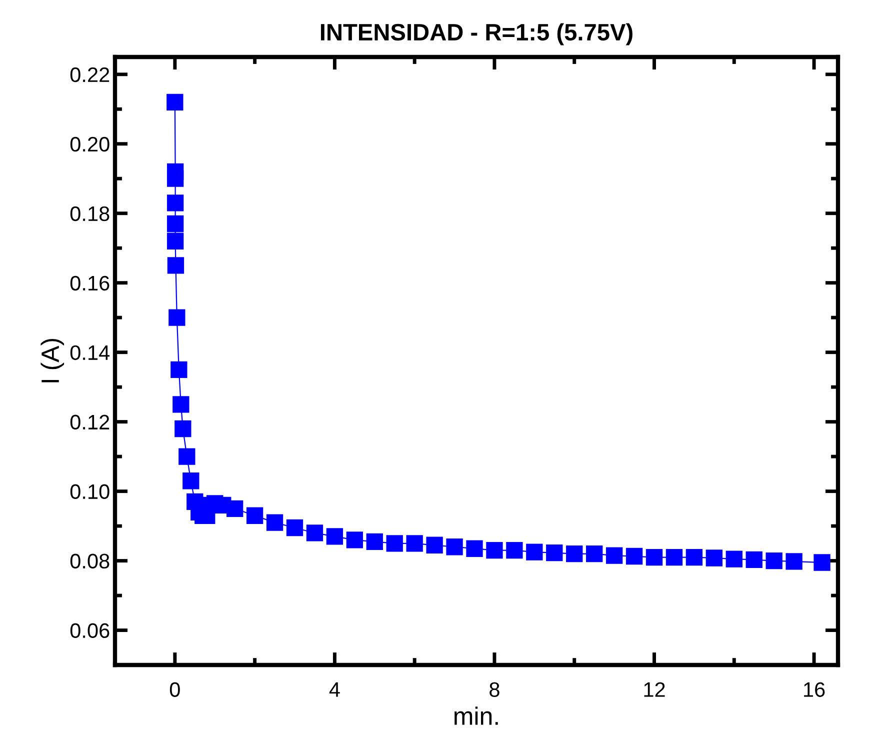 The width and height of the screenshot is (870, 755). Describe the element at coordinates (90, 352) in the screenshot. I see `y-tick-label: 0.14` at that location.